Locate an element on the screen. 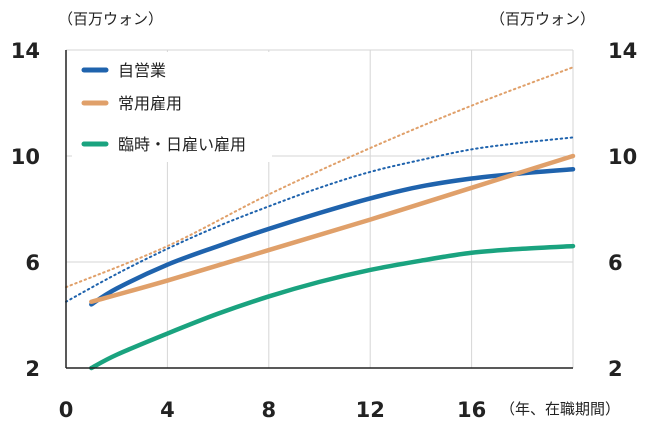 The image size is (650, 431). y-unit-right: （百万ウォン） is located at coordinates (542, 19).